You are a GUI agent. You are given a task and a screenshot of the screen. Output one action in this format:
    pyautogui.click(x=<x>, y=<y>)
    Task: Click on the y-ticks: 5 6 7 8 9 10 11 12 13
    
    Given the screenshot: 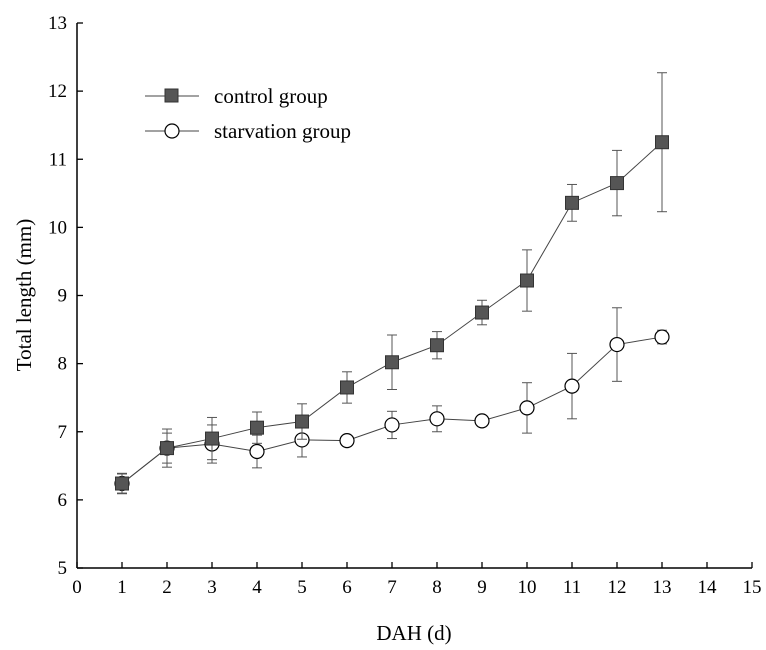 What is the action you would take?
    pyautogui.click(x=65, y=296)
    